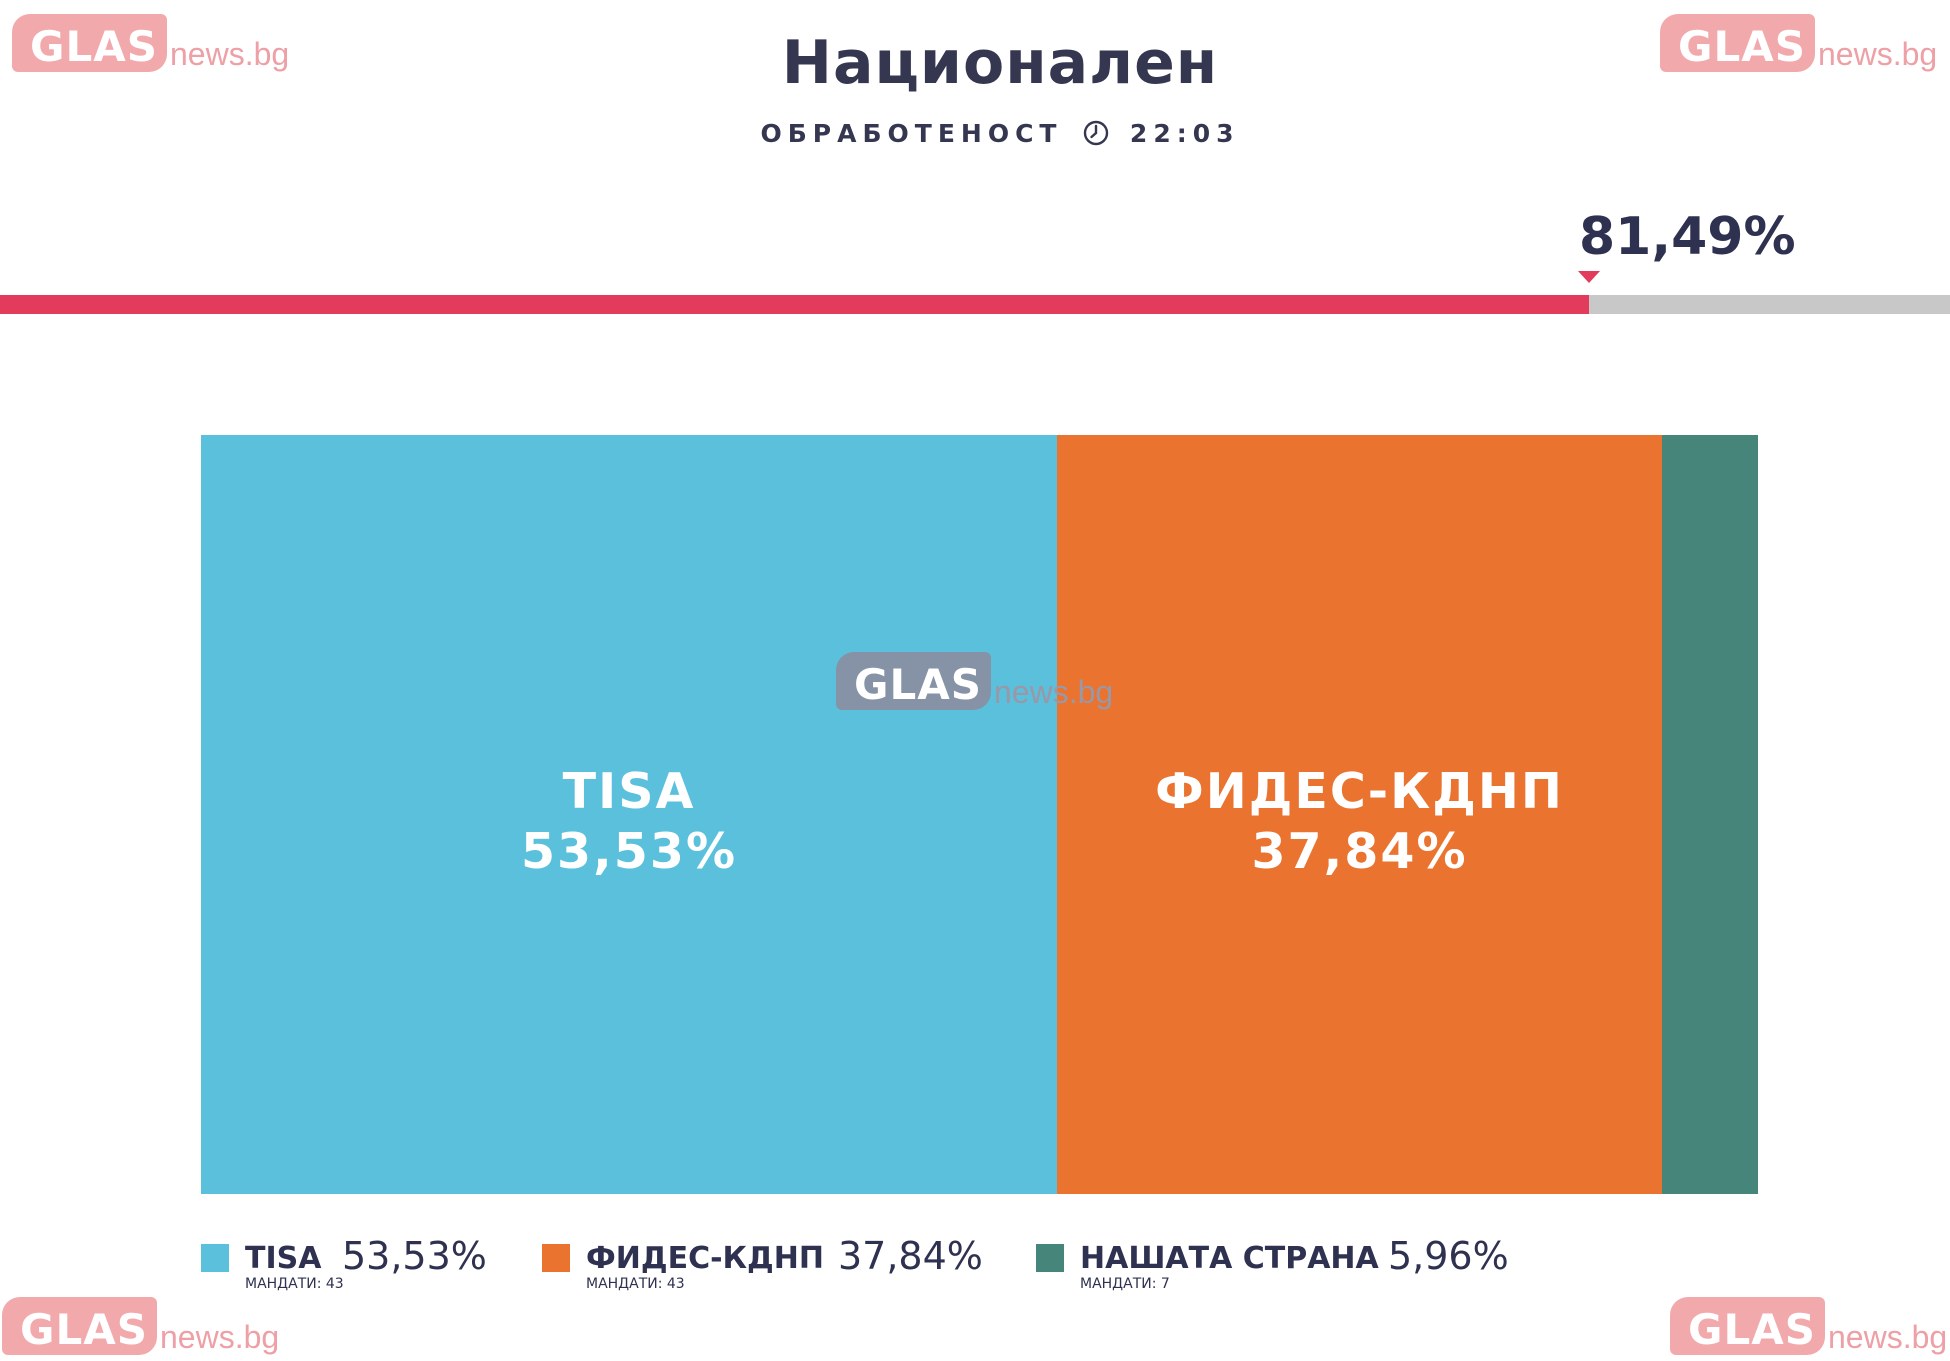 This screenshot has width=1950, height=1361. I want to click on segment-label: TISA 53,53%, so click(629, 822).